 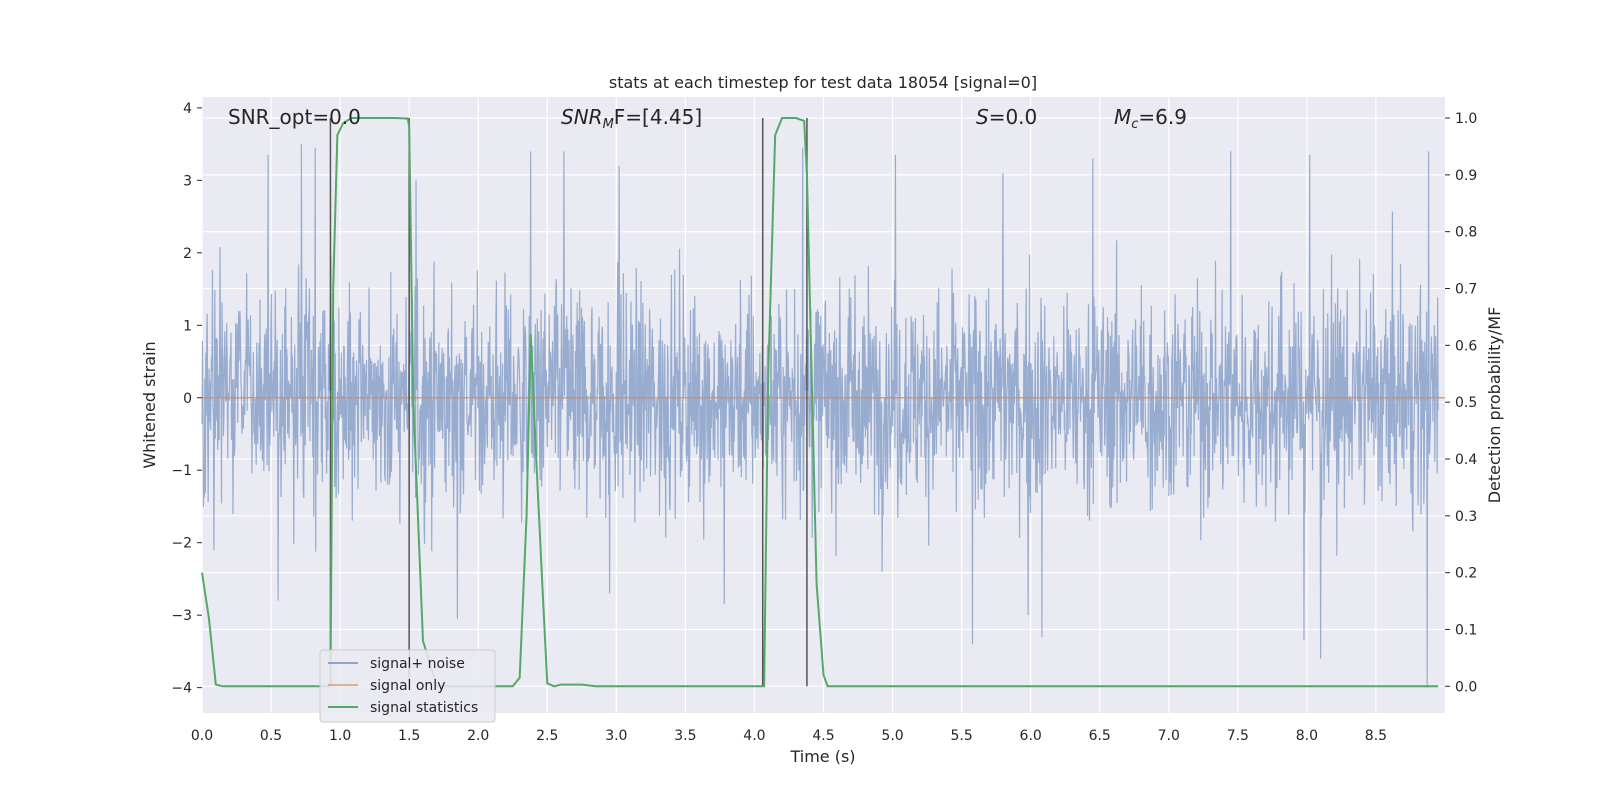 I want to click on y2-tick-label: 1.0, so click(x=1466, y=119).